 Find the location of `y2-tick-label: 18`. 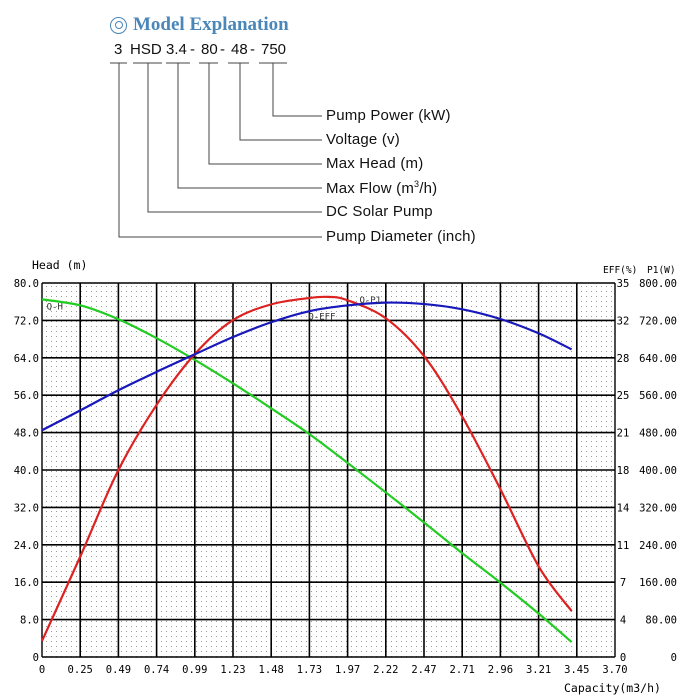

y2-tick-label: 18 is located at coordinates (623, 471).